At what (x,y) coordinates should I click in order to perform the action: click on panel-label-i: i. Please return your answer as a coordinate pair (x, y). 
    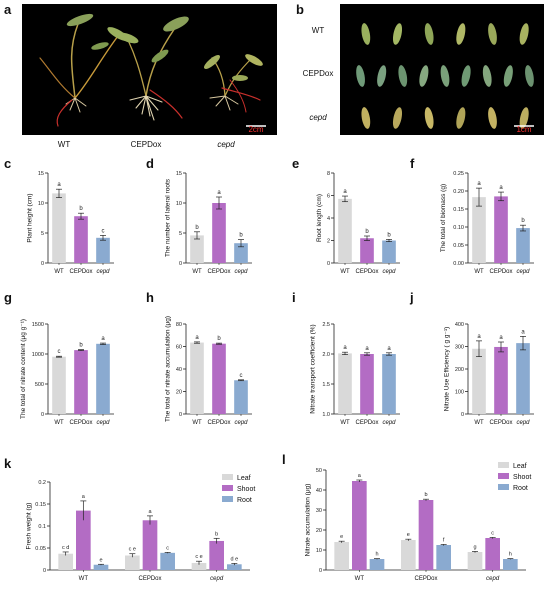
    Looking at the image, I should click on (294, 297).